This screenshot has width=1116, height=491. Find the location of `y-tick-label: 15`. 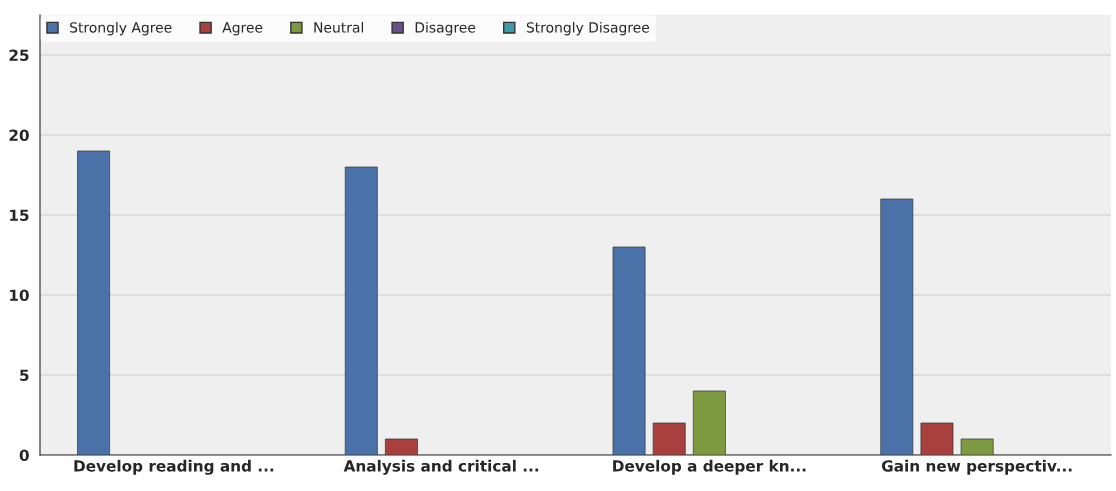

y-tick-label: 15 is located at coordinates (19, 215).